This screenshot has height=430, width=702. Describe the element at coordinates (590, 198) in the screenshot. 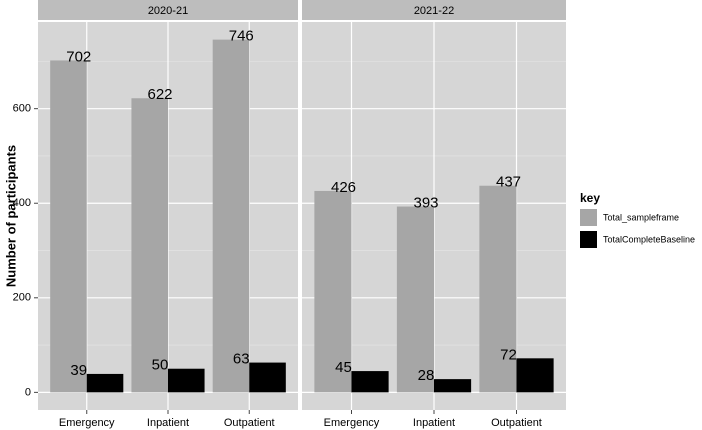

I see `legend-title: key` at that location.